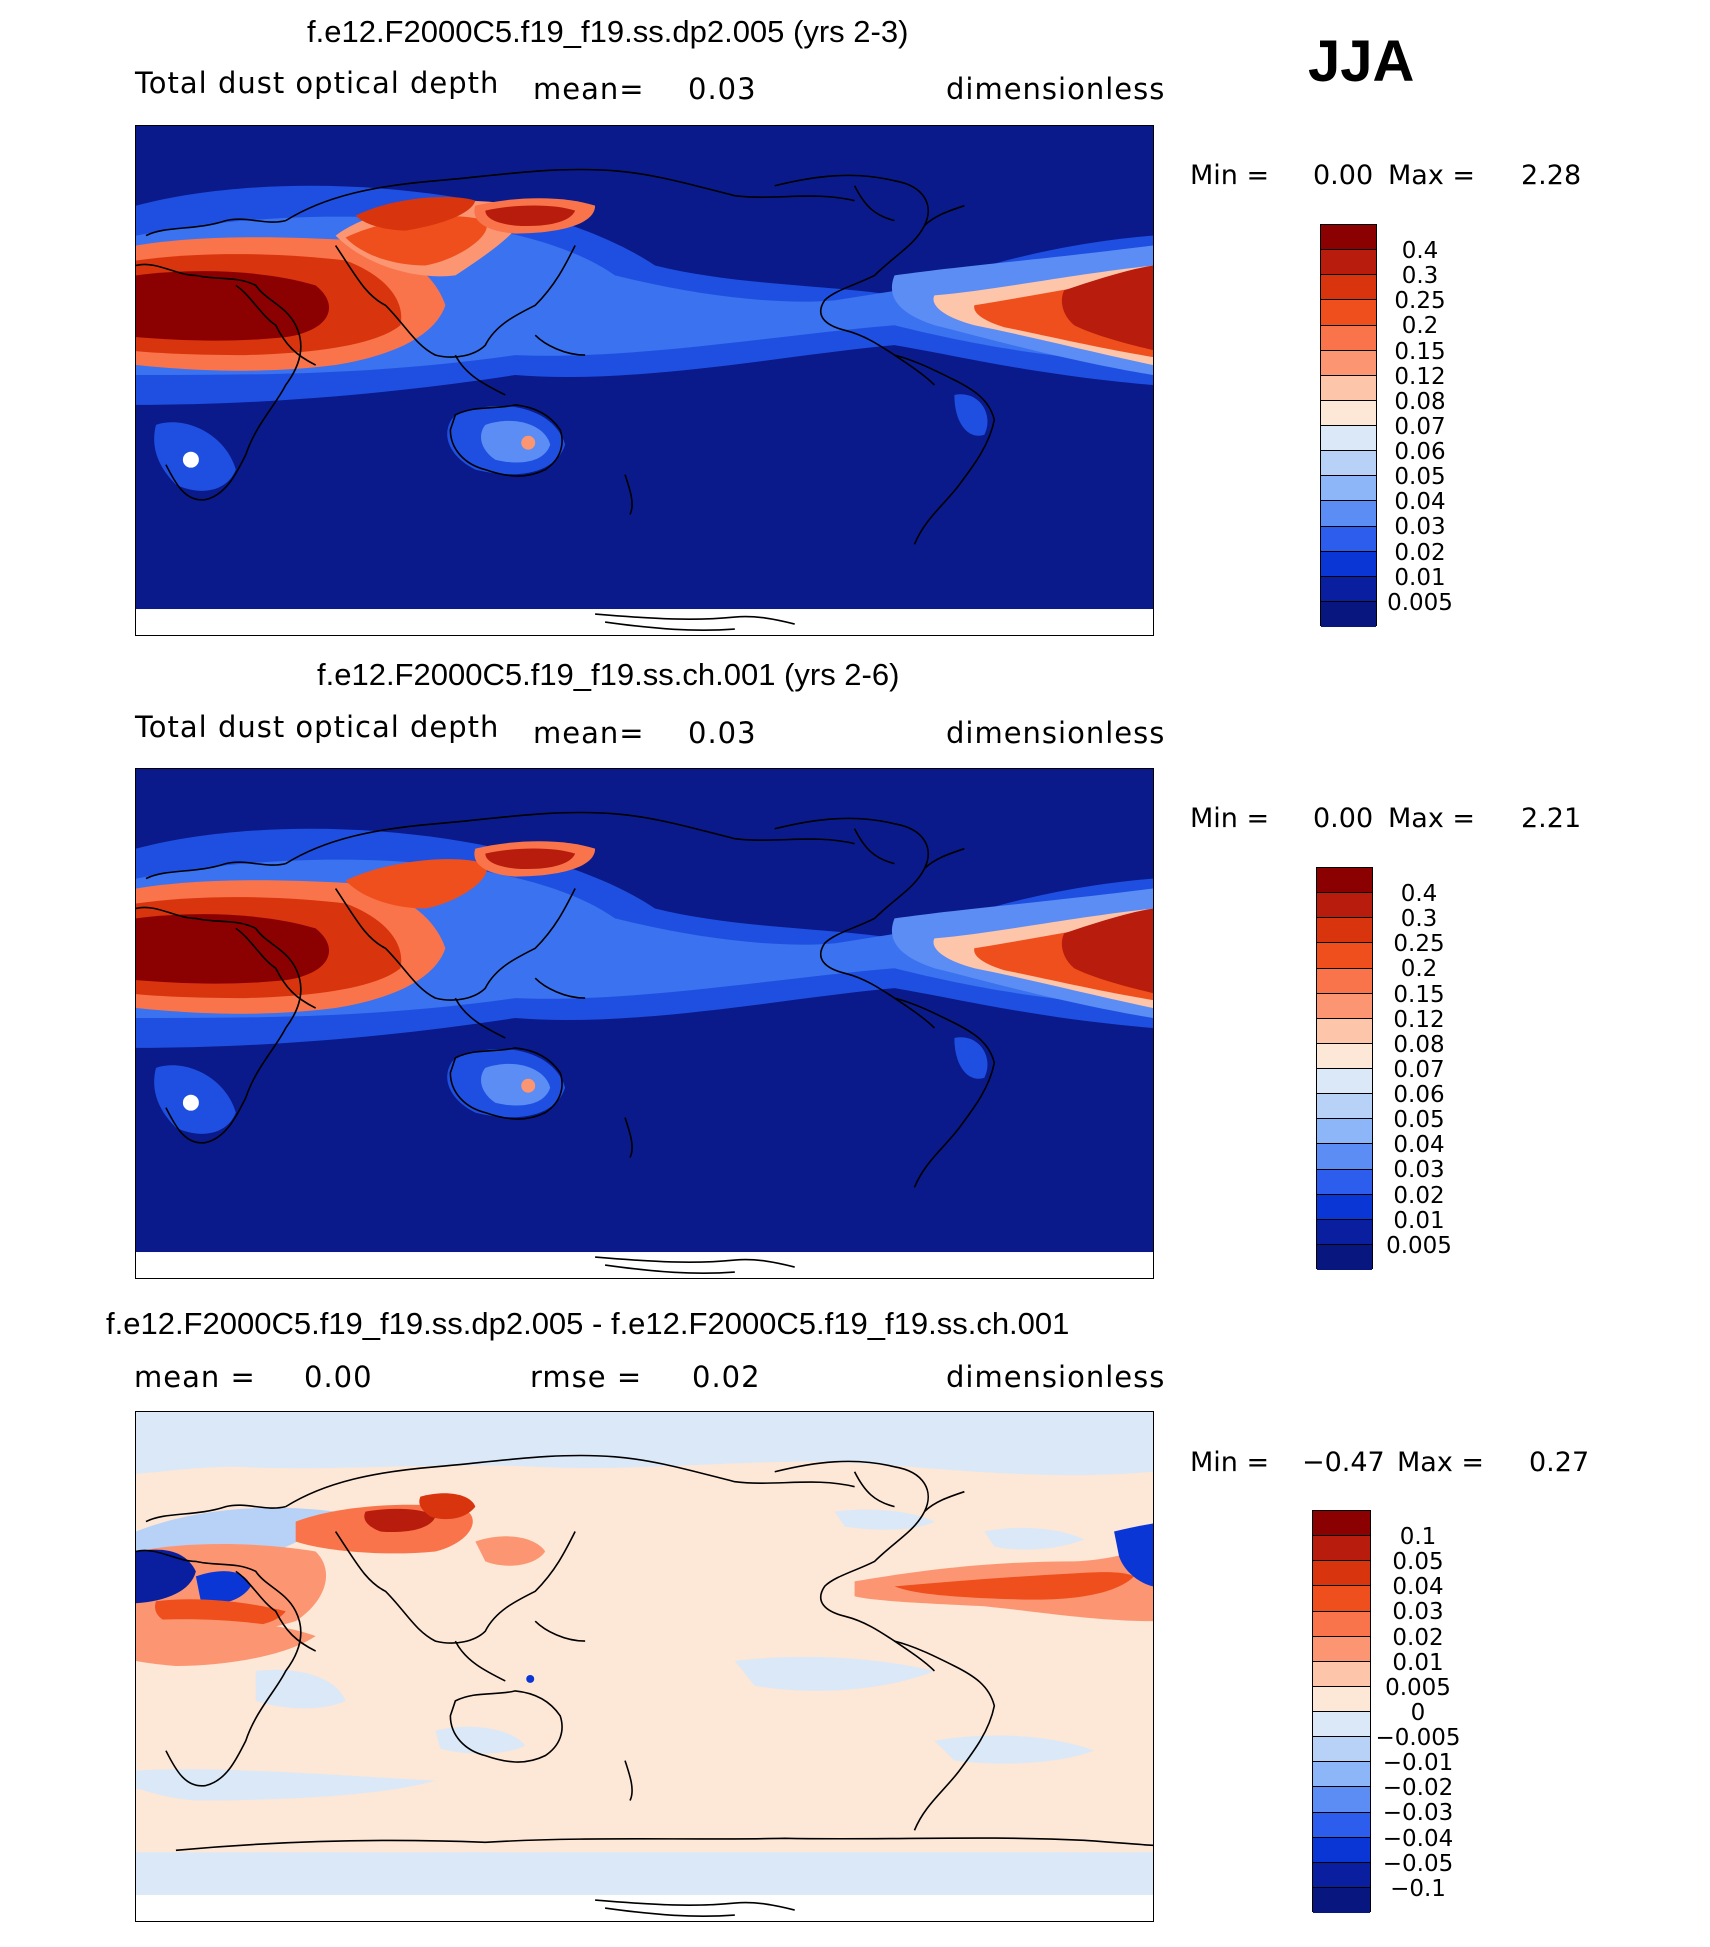  I want to click on colorbar-label: −0.04, so click(1418, 1838).